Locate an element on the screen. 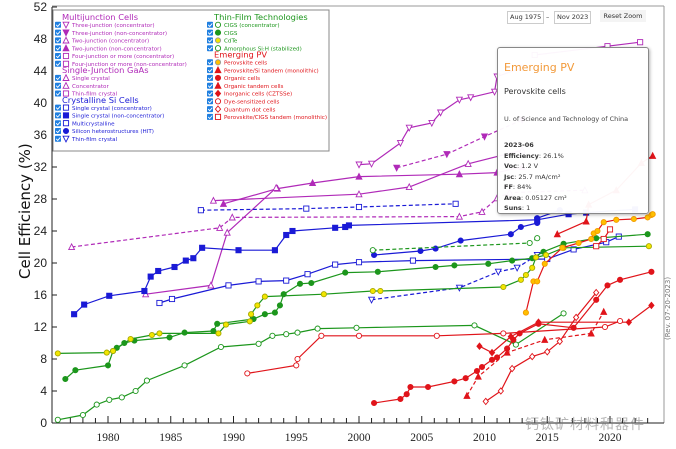  legend-item: Perovskite/Si tandem (monolithic) is located at coordinates (263, 70).